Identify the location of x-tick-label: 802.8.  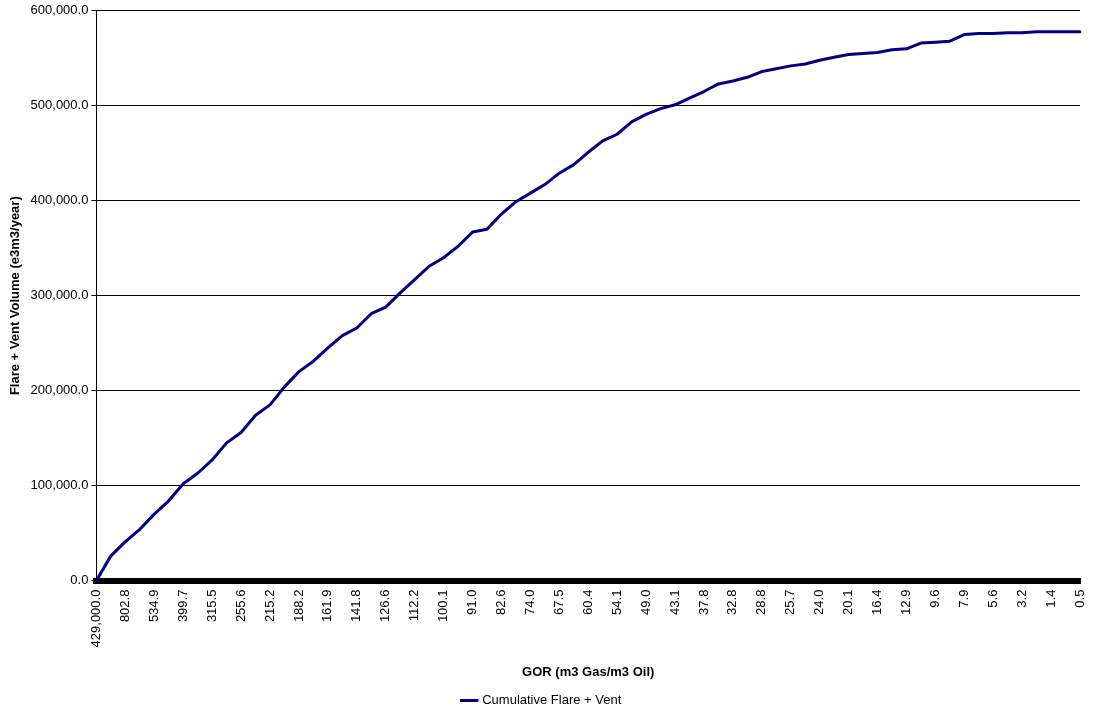
(124, 606).